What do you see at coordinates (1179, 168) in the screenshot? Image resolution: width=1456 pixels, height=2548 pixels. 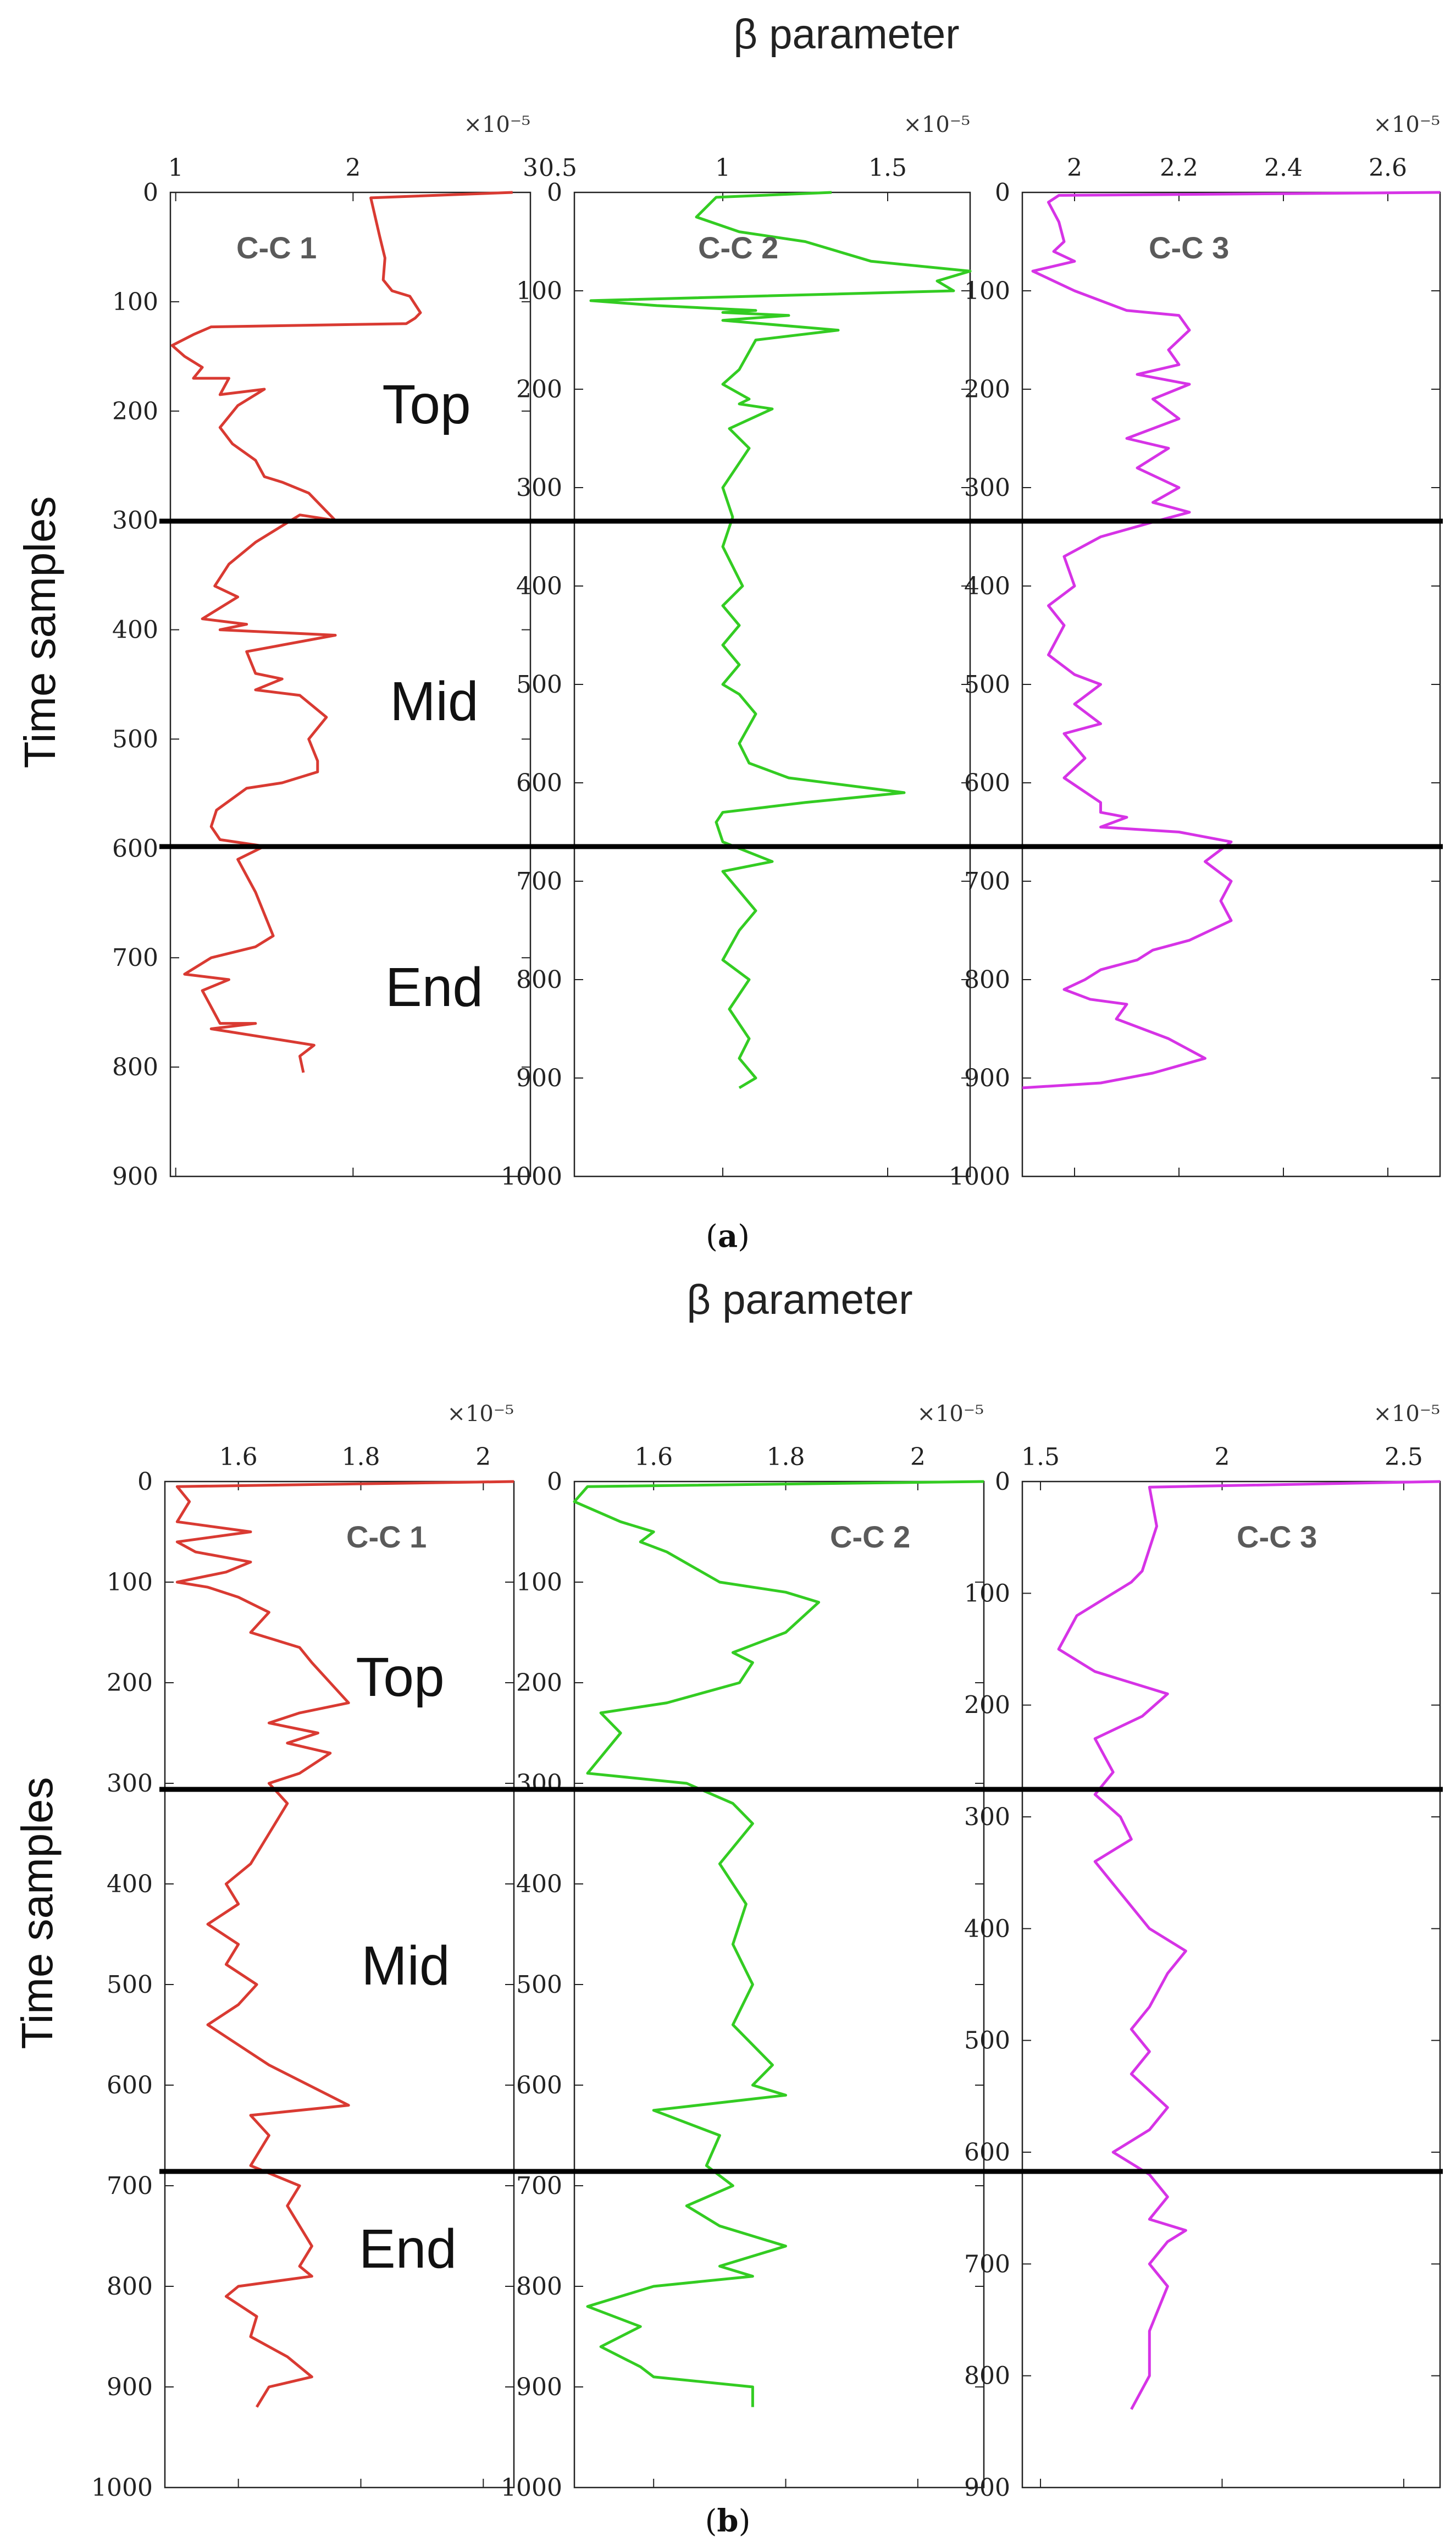 I see `x-tick-label: 2.2` at bounding box center [1179, 168].